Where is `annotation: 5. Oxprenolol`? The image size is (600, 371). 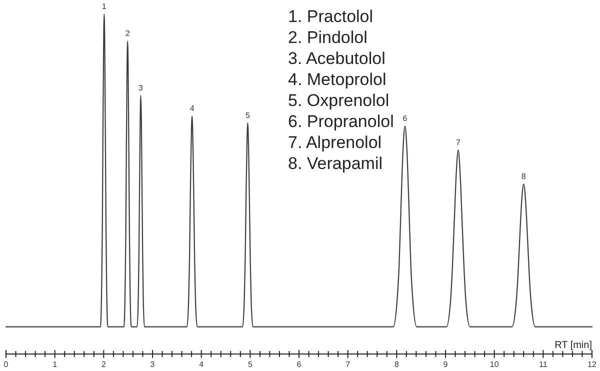
annotation: 5. Oxprenolol is located at coordinates (339, 100).